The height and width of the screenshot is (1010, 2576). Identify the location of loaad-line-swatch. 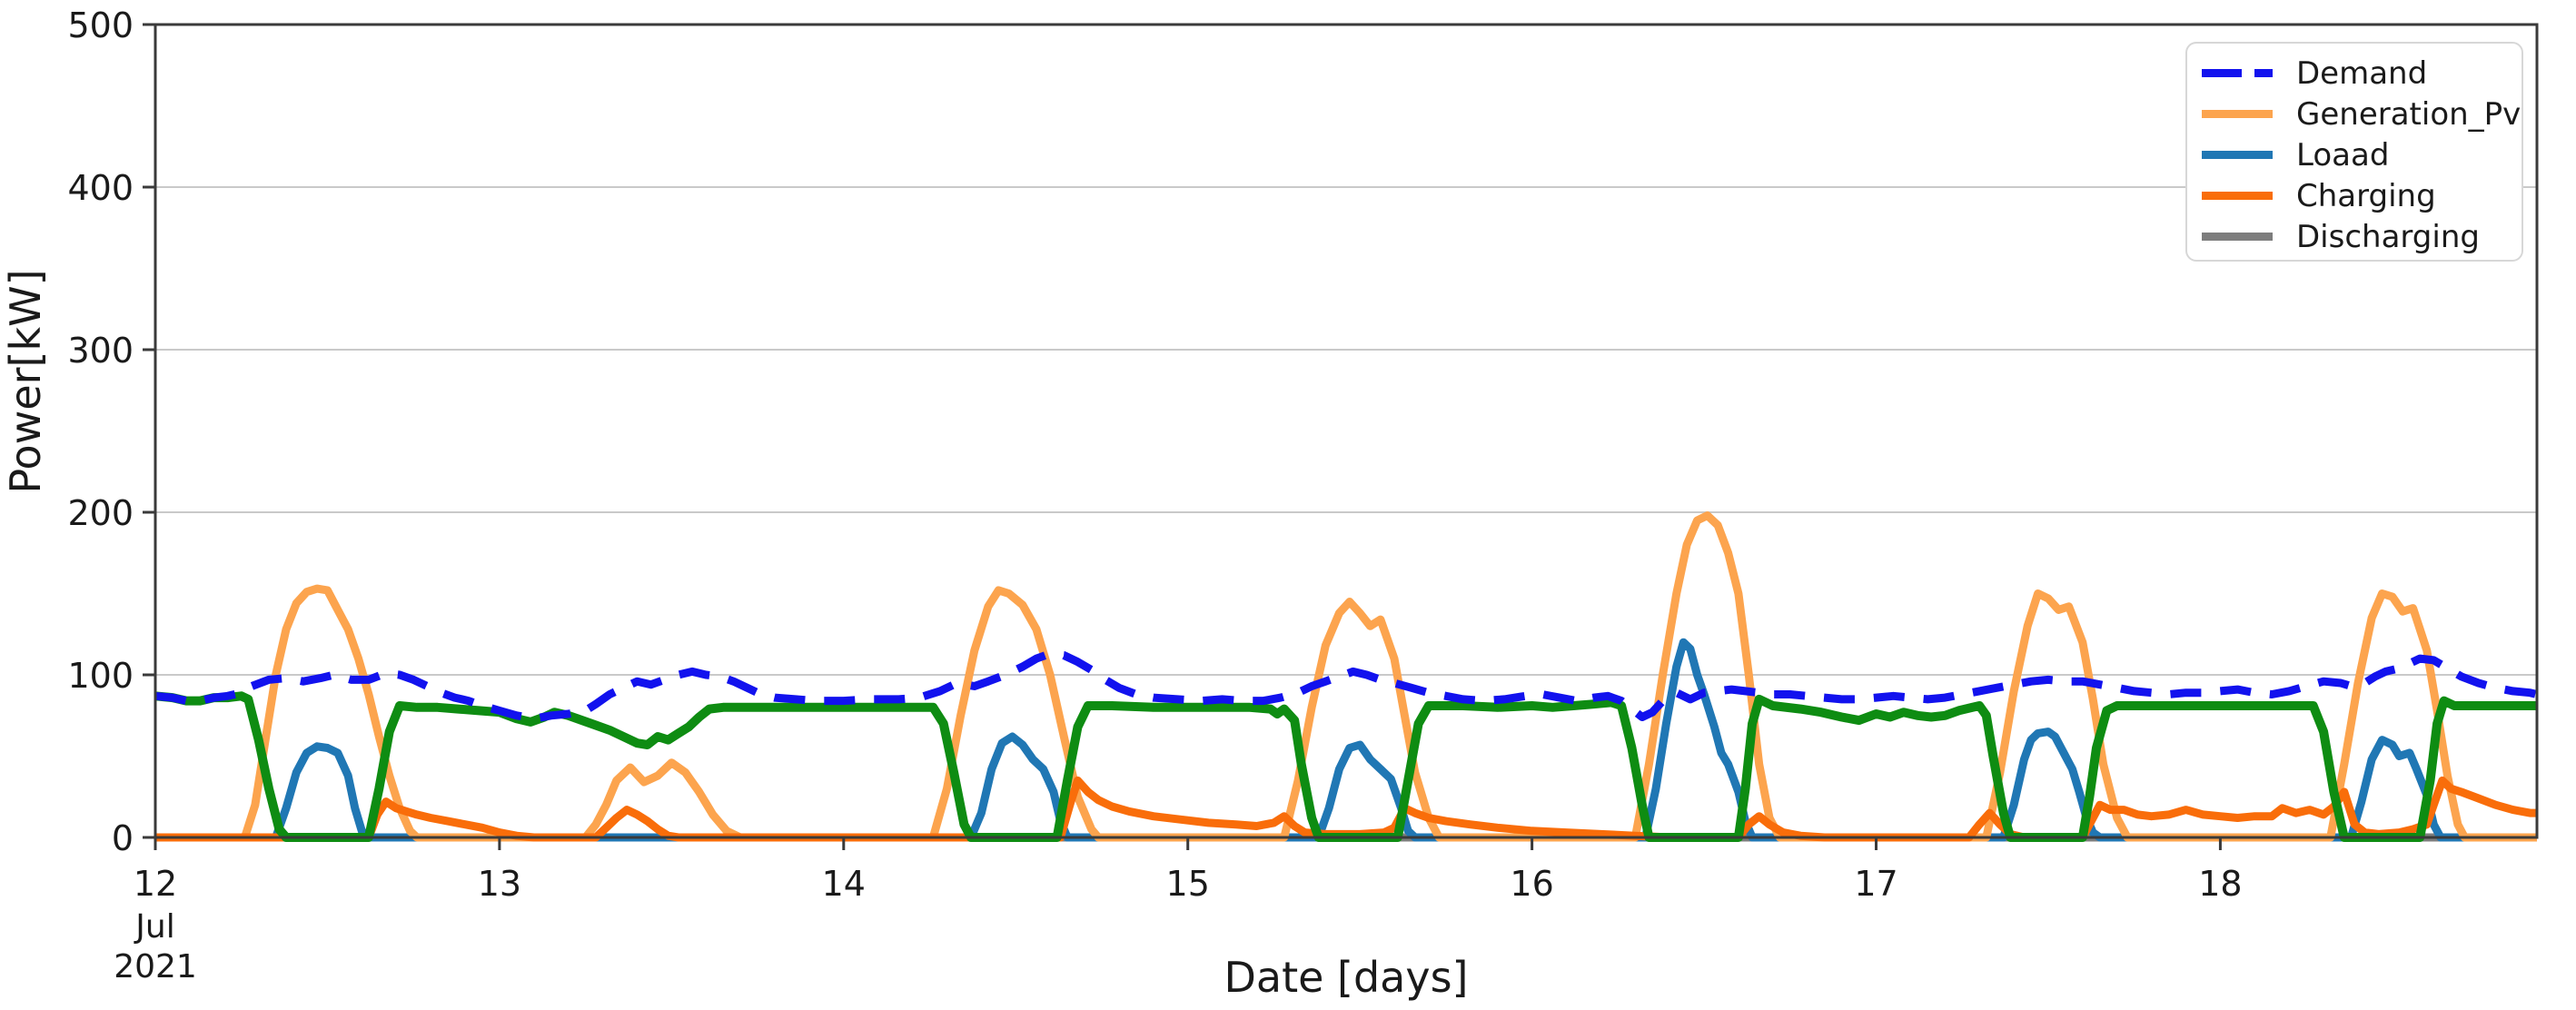
(2237, 155).